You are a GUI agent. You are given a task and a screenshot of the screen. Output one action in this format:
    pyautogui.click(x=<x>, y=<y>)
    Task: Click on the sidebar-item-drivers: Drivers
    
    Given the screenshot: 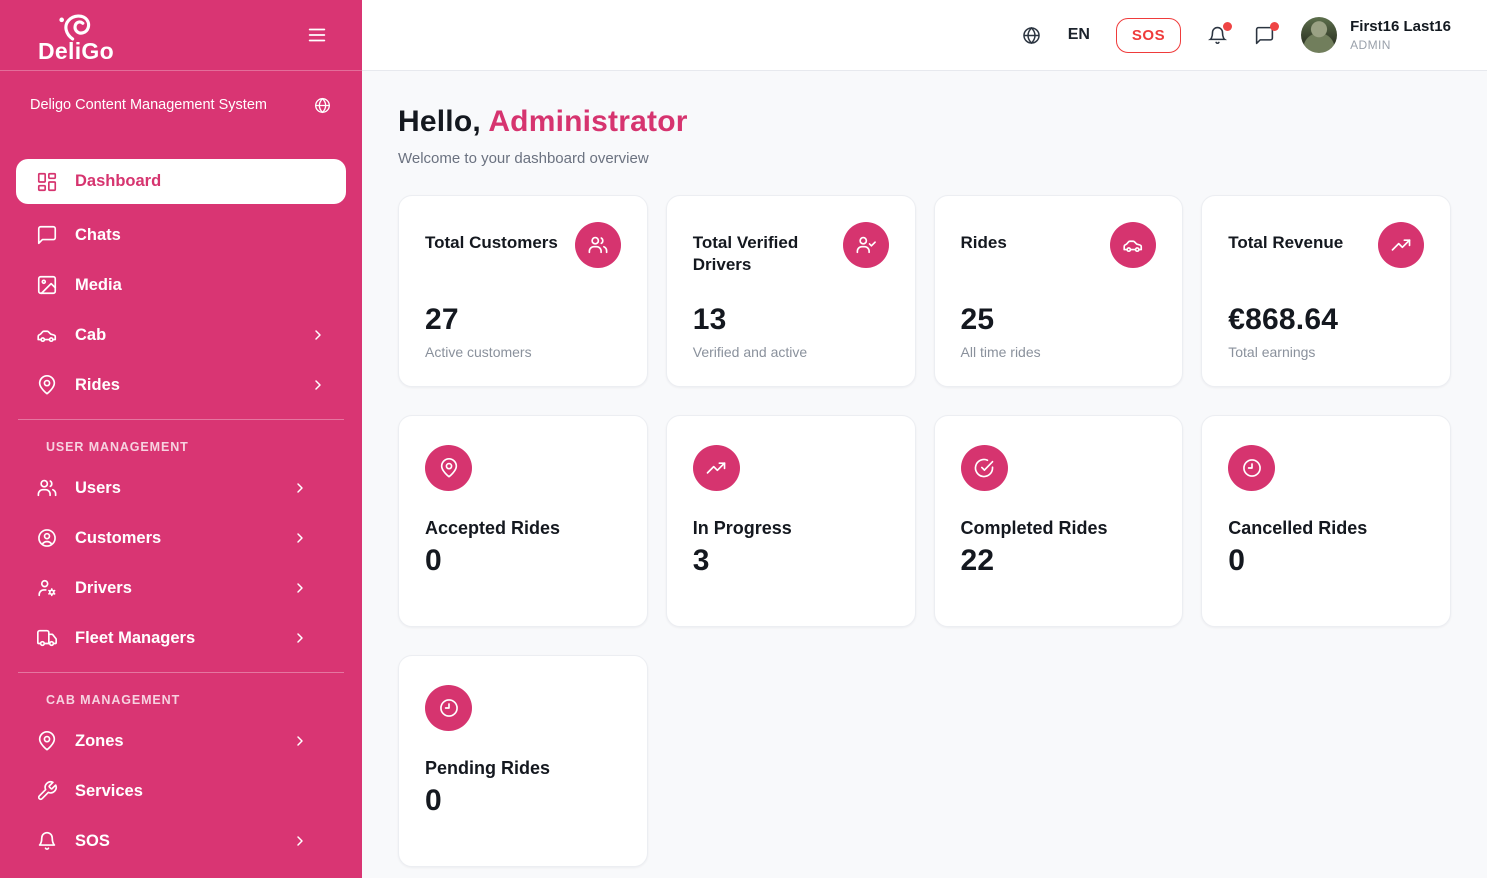 What is the action you would take?
    pyautogui.click(x=181, y=588)
    